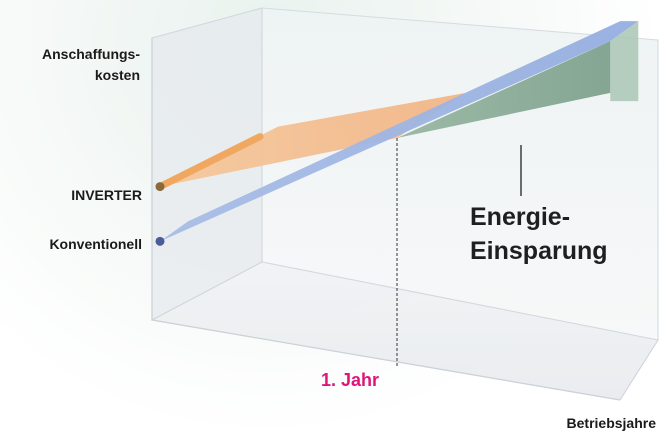 Image resolution: width=666 pixels, height=441 pixels. I want to click on series-konventionell-start-point, so click(160, 241).